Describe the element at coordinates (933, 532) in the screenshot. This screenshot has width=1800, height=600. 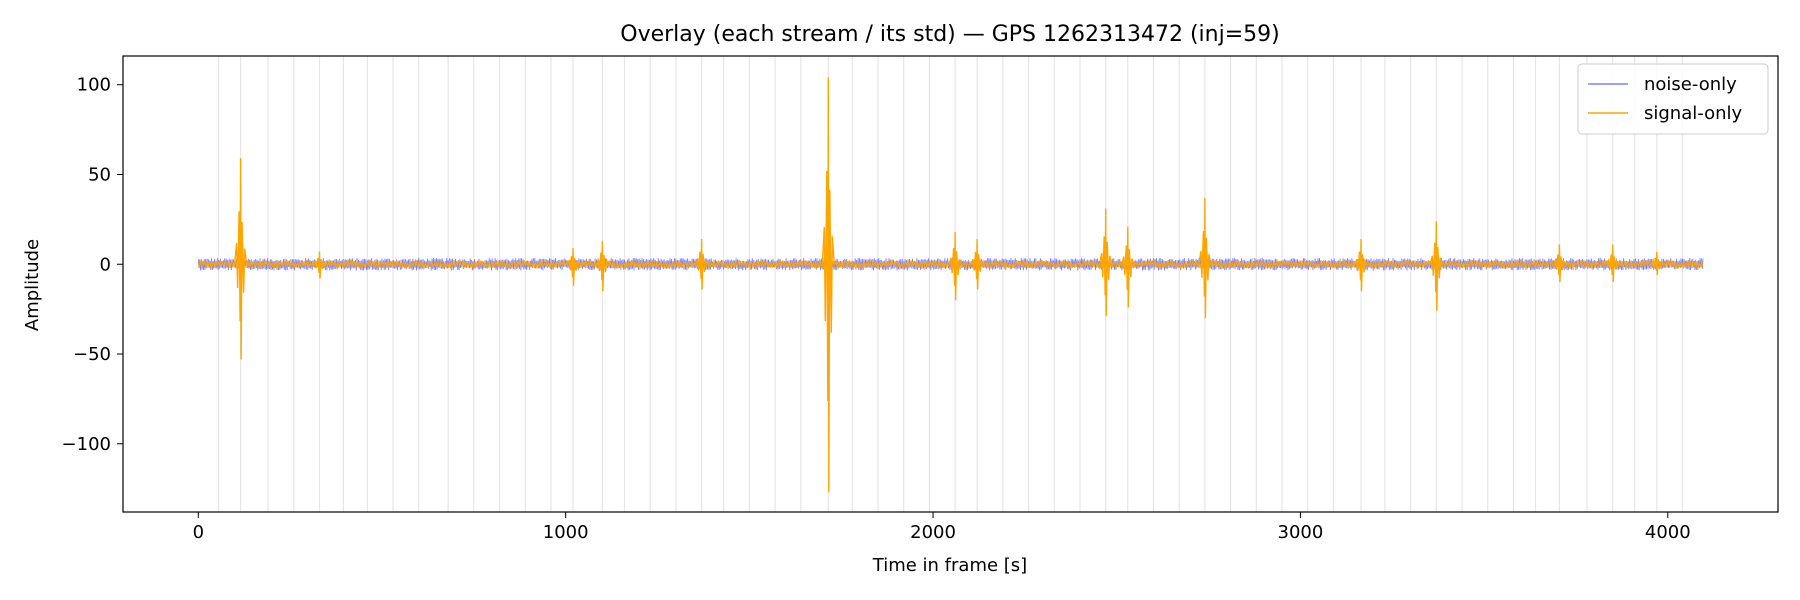
I see `x-tick-label: 2000` at that location.